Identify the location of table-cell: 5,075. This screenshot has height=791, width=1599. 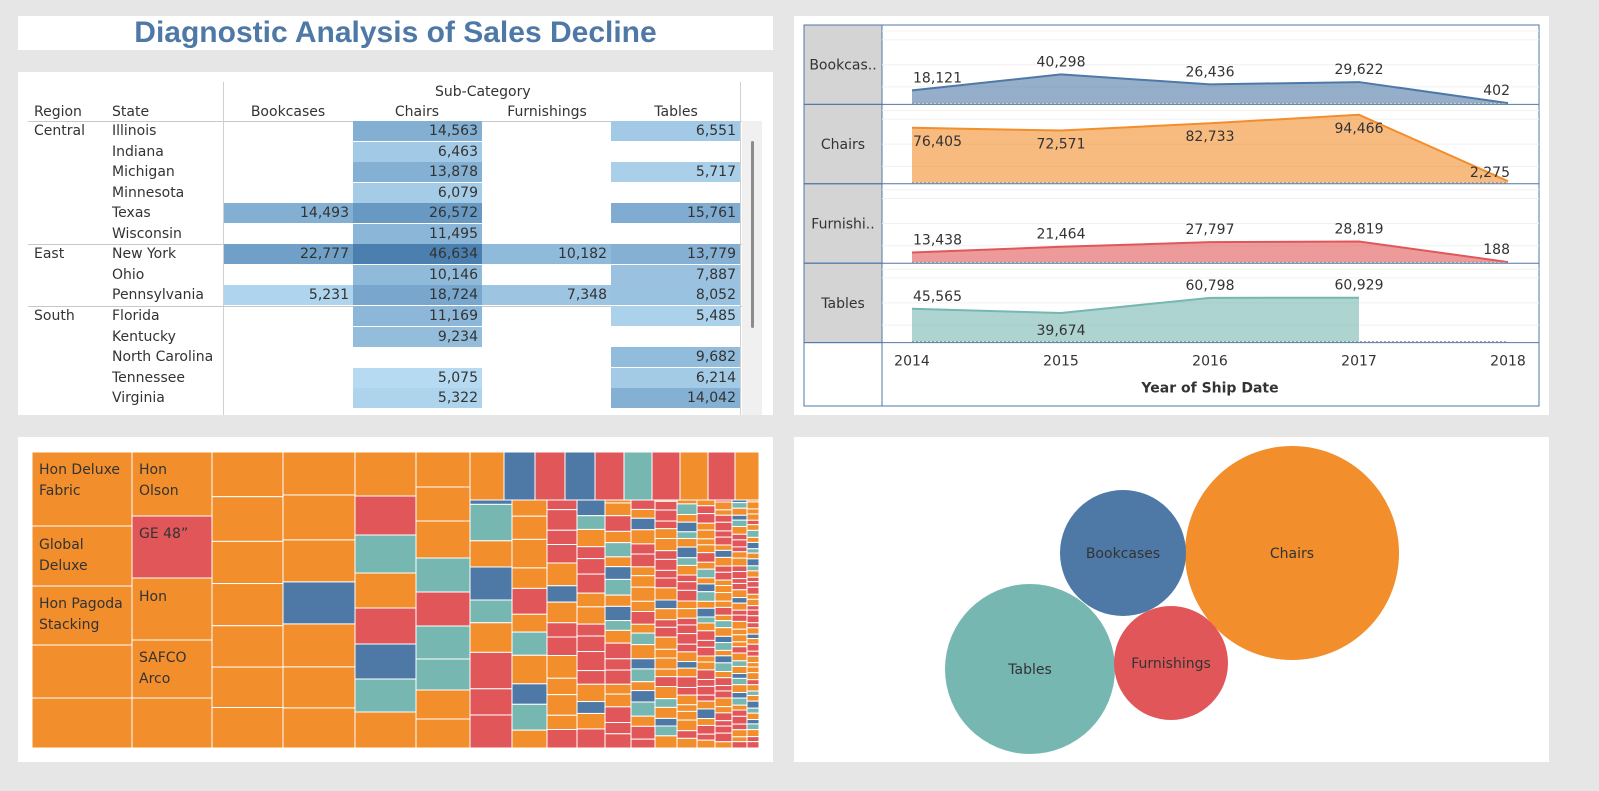
(417, 377).